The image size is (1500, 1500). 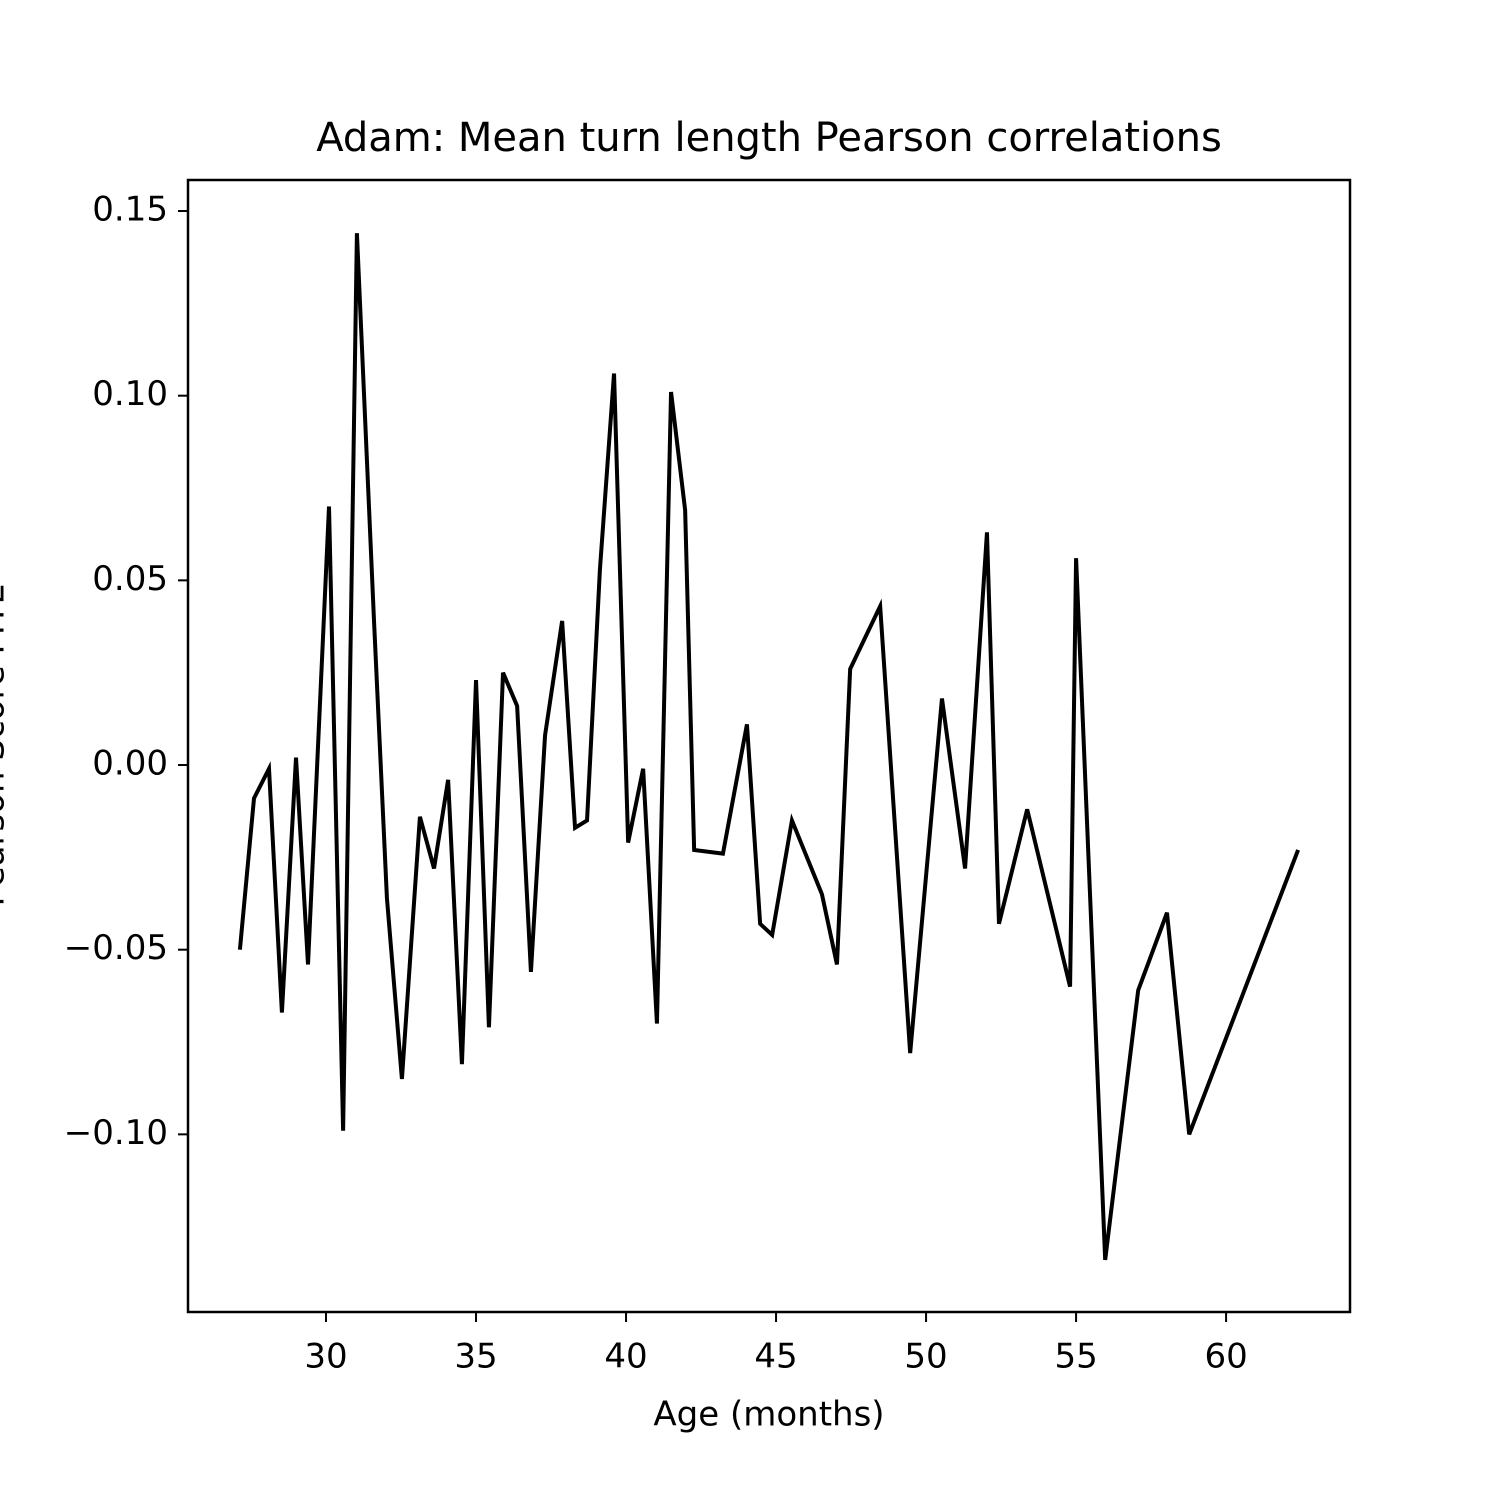 I want to click on y-tick-label: 0.05, so click(x=130, y=579).